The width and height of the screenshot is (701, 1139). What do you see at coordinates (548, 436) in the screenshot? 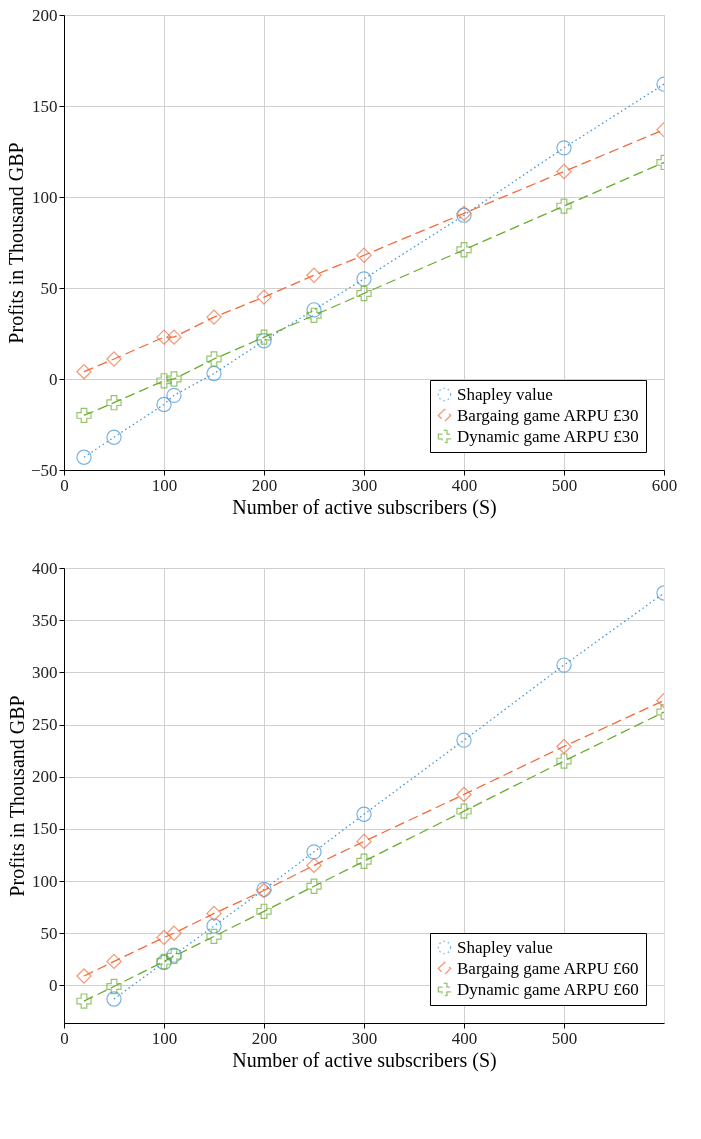
I see `legend-label: Dynamic game ARPU £30` at bounding box center [548, 436].